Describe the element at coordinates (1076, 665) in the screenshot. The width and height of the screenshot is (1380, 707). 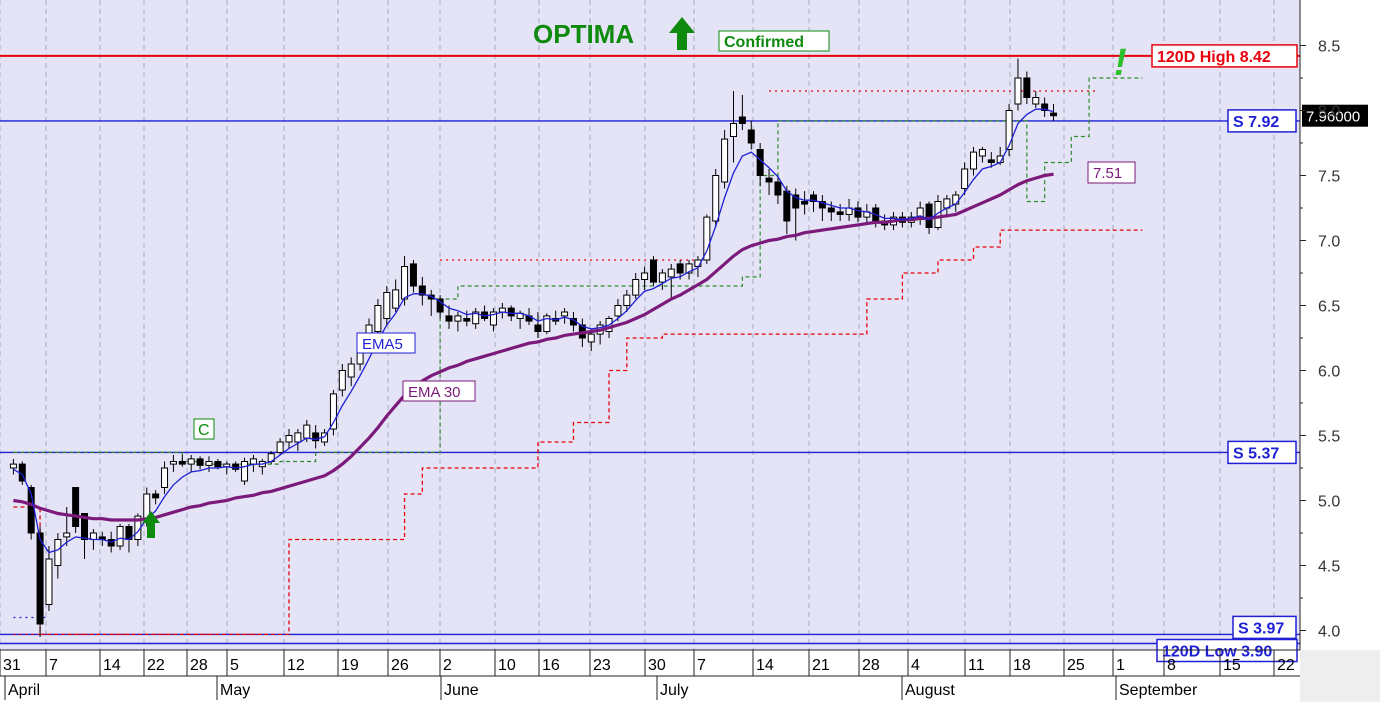
I see `day-label: 25` at that location.